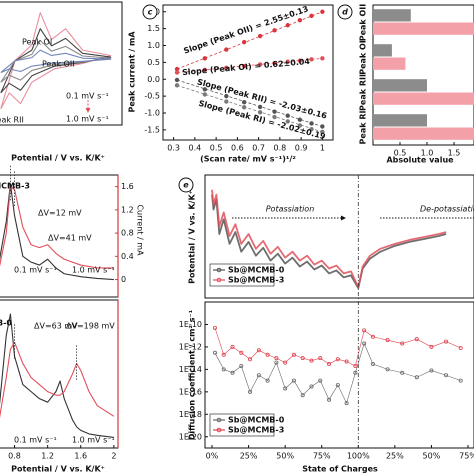  Describe the element at coordinates (212, 456) in the screenshot. I see `x-tick-label: 0%` at that location.